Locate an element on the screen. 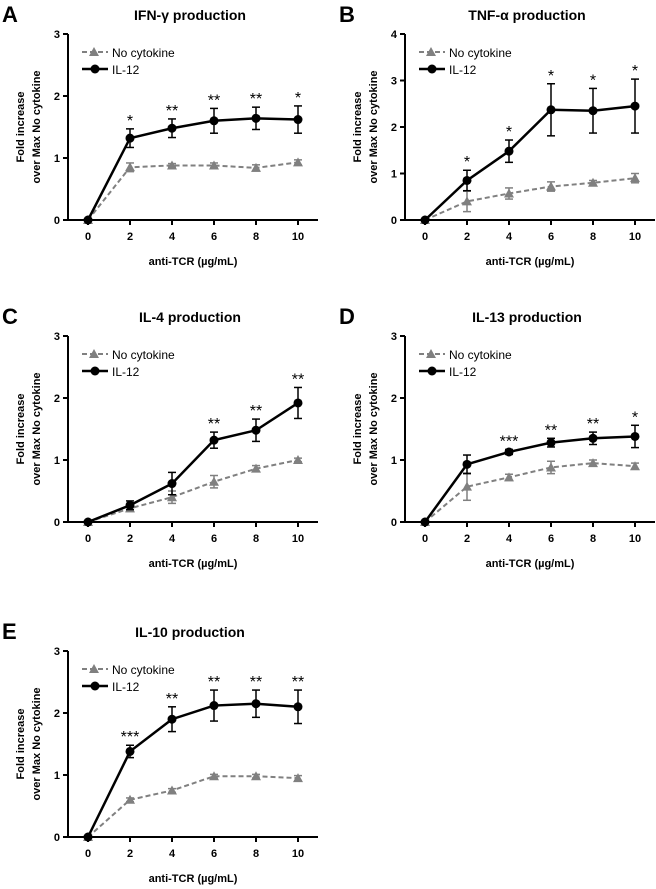  significance-marker: *** is located at coordinates (509, 441).